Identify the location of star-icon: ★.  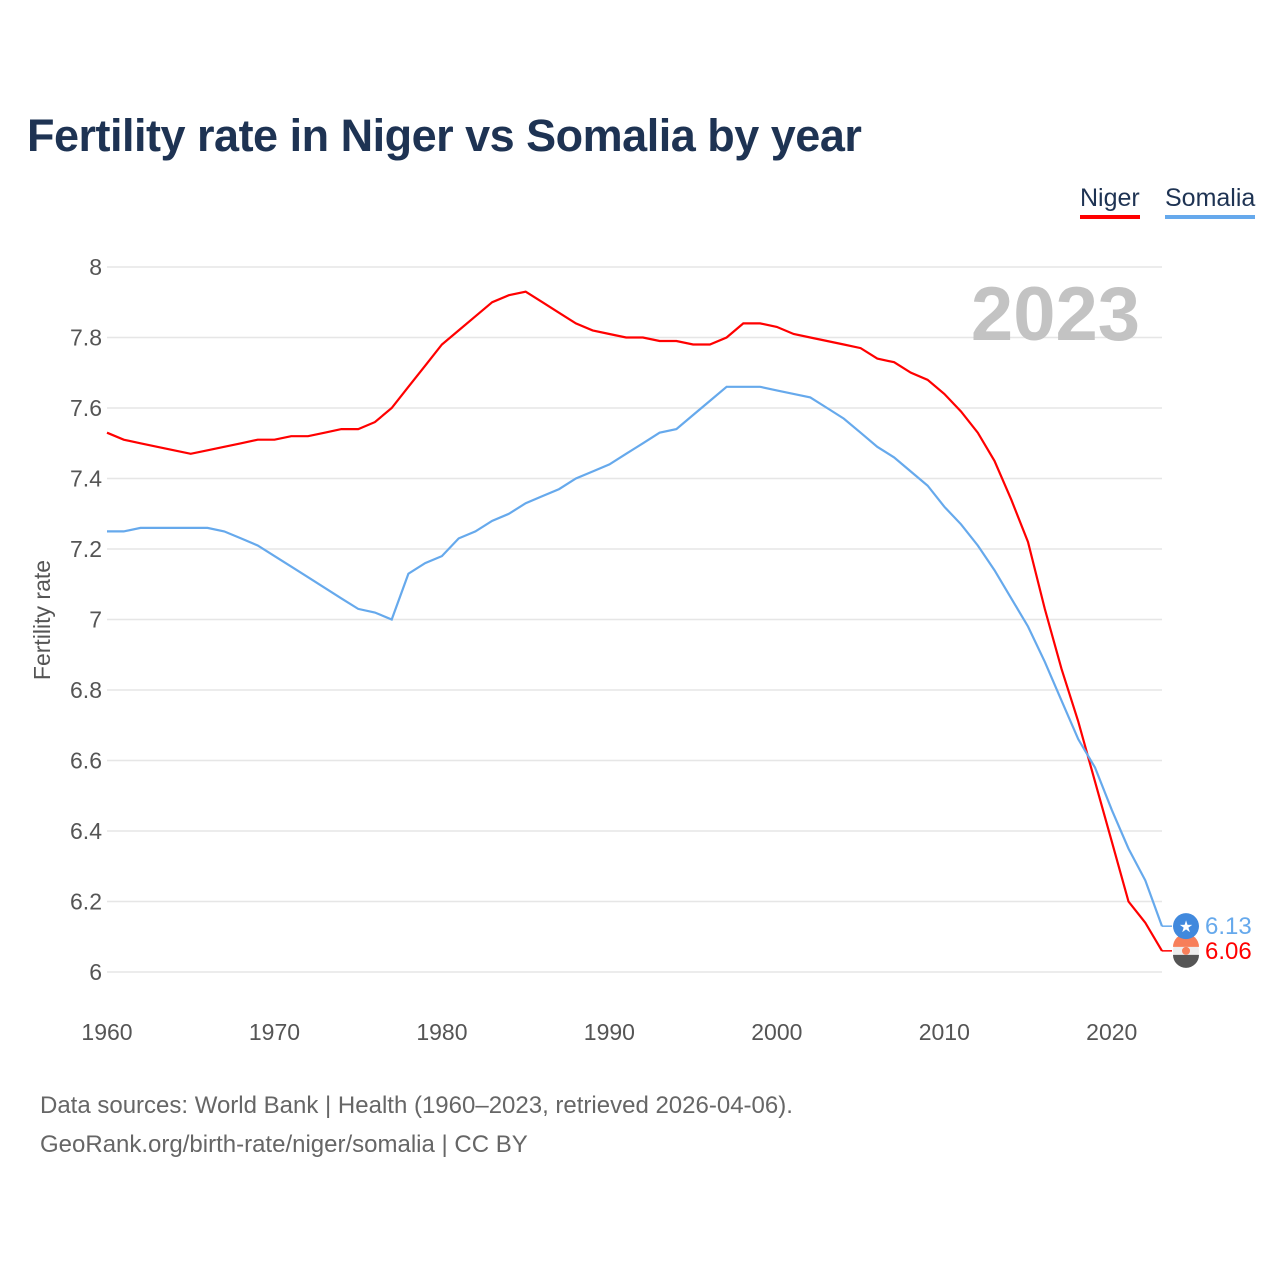
(1186, 927).